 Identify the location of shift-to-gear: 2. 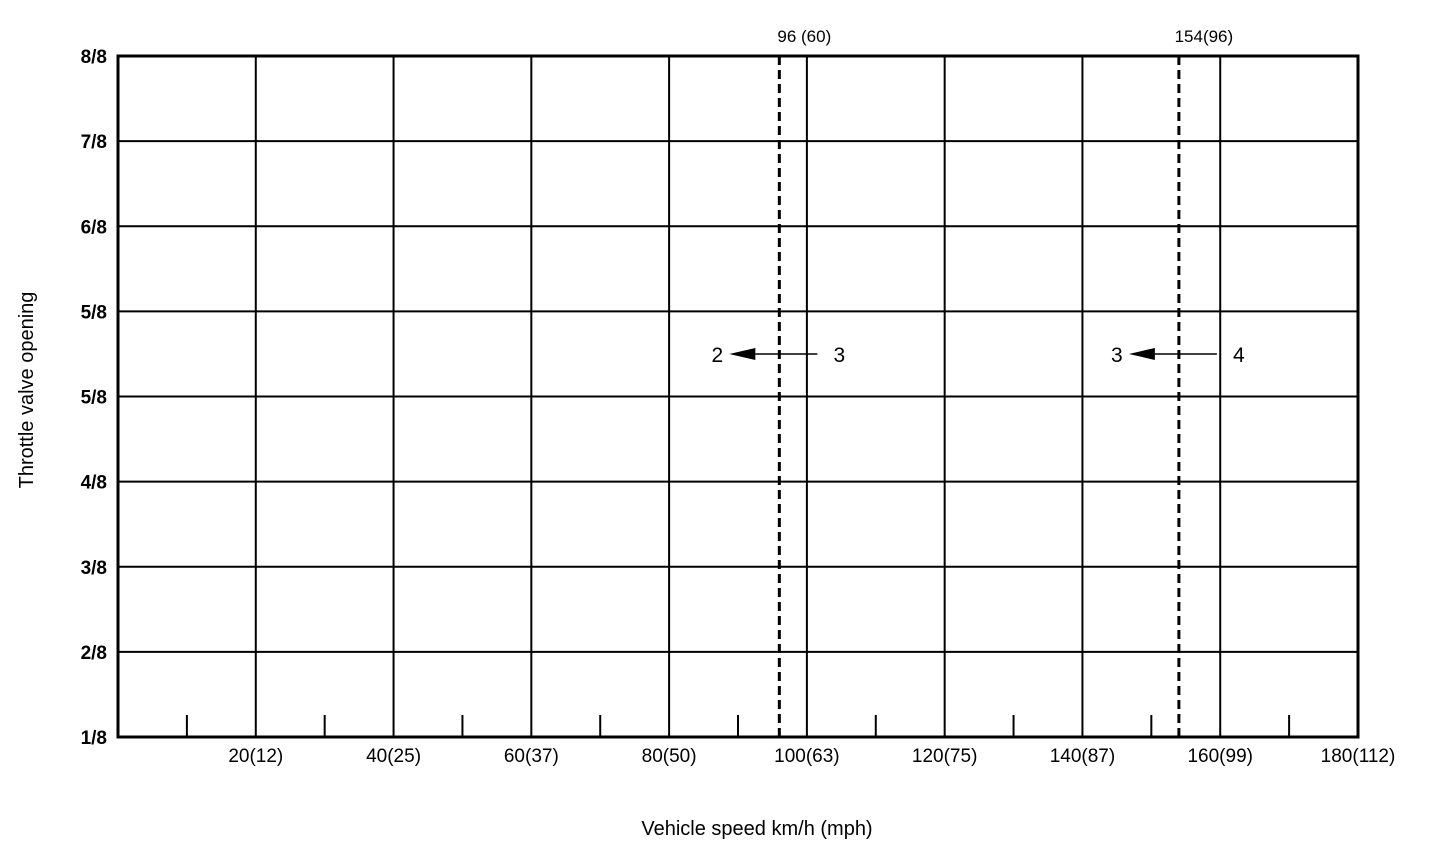
(717, 355).